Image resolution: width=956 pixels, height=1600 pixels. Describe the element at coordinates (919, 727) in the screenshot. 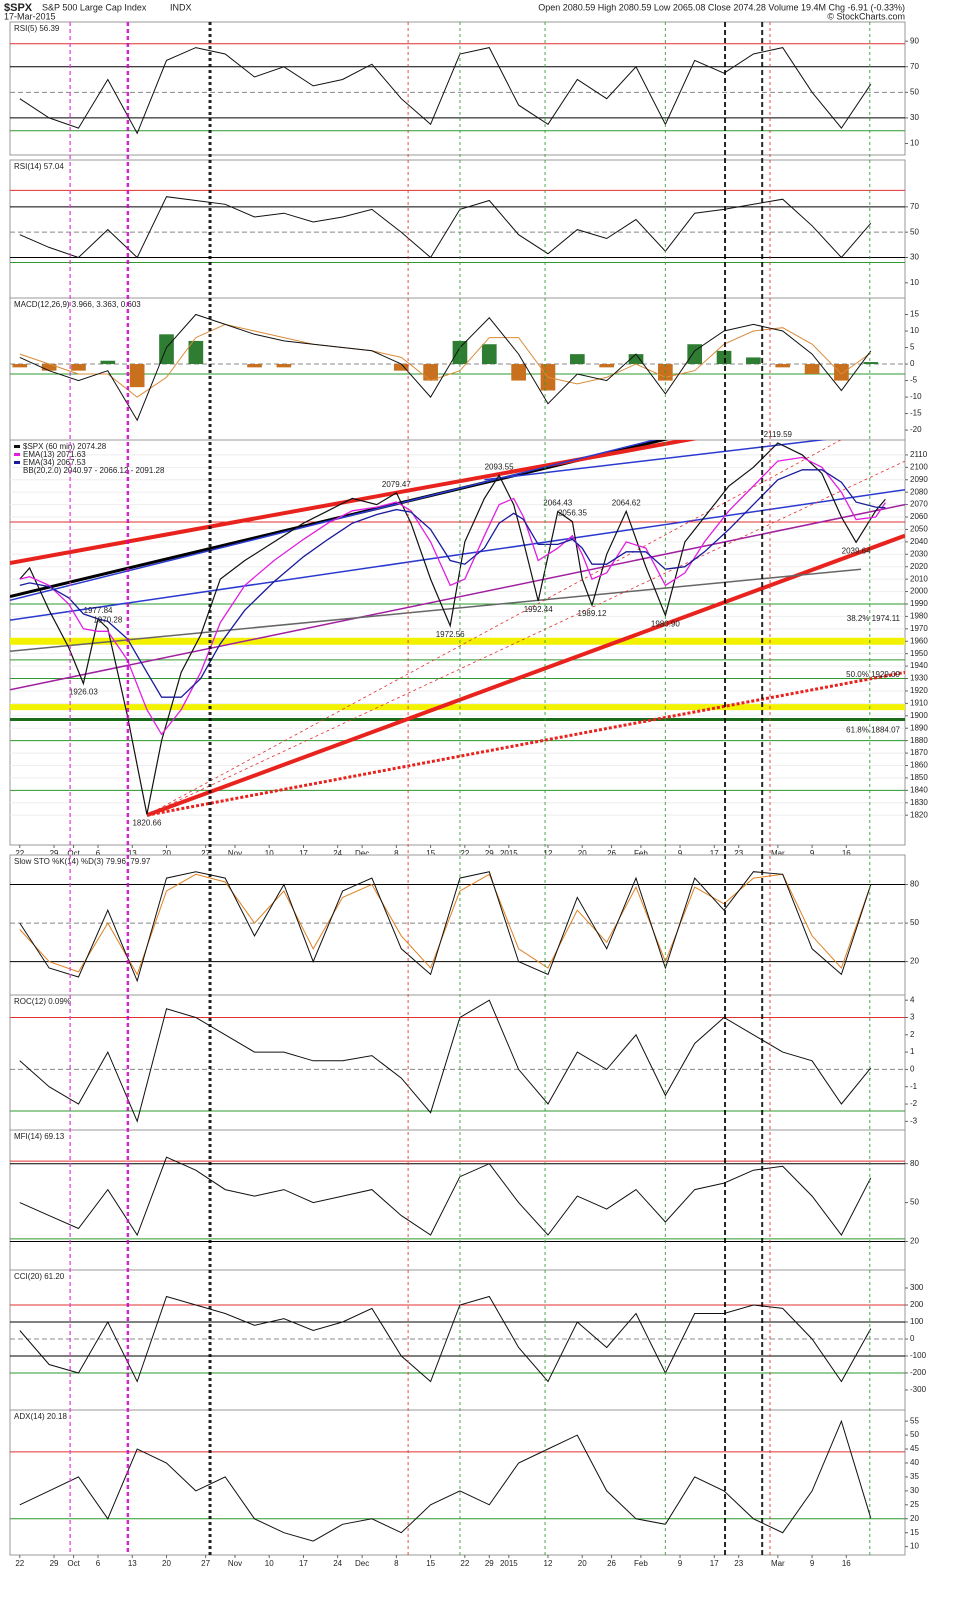

I see `y-tick-label: 1890` at that location.